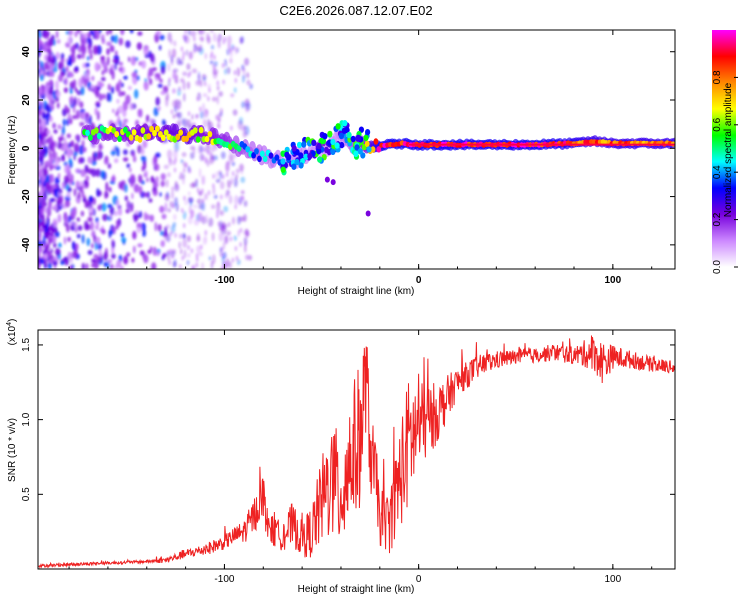  What do you see at coordinates (717, 124) in the screenshot?
I see `colorbar-tick-label: 0.6` at bounding box center [717, 124].